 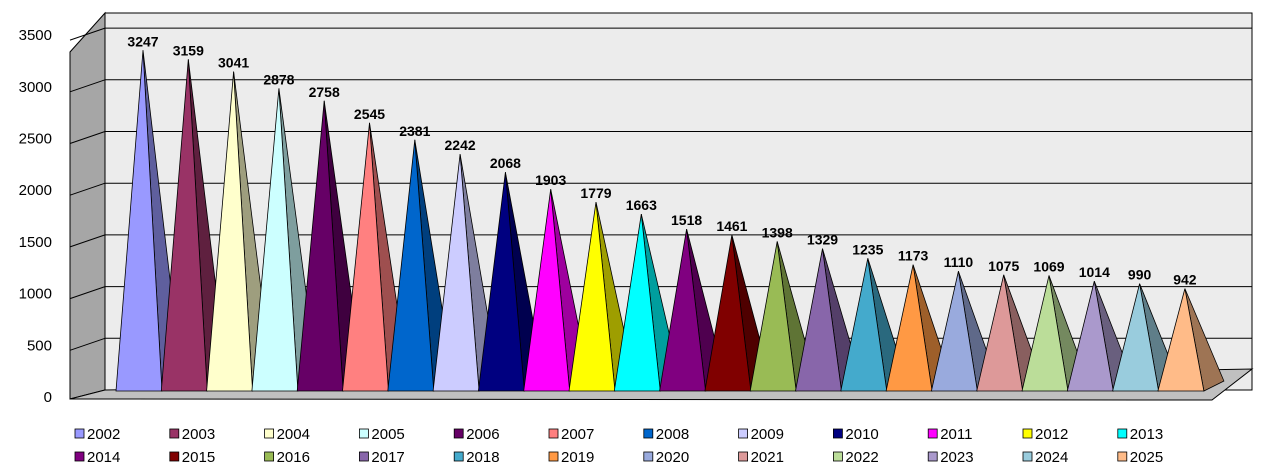 I want to click on legend-item: 2009, so click(x=761, y=434).